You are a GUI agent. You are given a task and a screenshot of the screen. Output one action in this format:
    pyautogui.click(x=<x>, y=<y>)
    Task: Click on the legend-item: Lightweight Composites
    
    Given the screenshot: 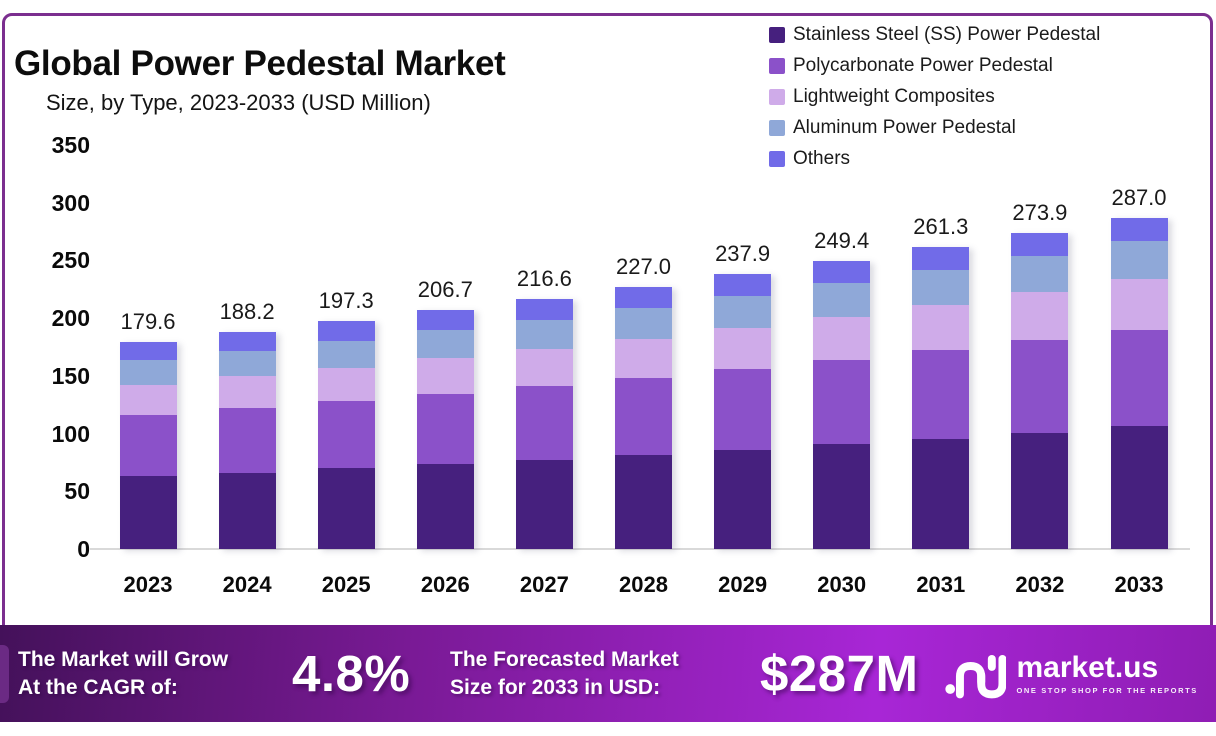 What is the action you would take?
    pyautogui.click(x=934, y=97)
    